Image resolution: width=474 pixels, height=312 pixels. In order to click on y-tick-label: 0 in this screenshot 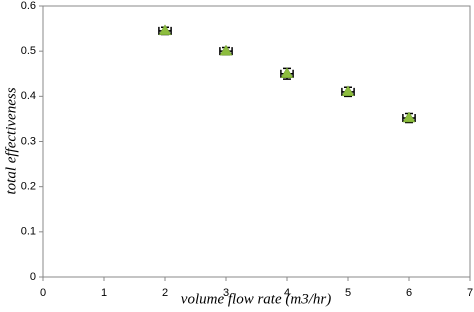, I will do `click(33, 277)`.